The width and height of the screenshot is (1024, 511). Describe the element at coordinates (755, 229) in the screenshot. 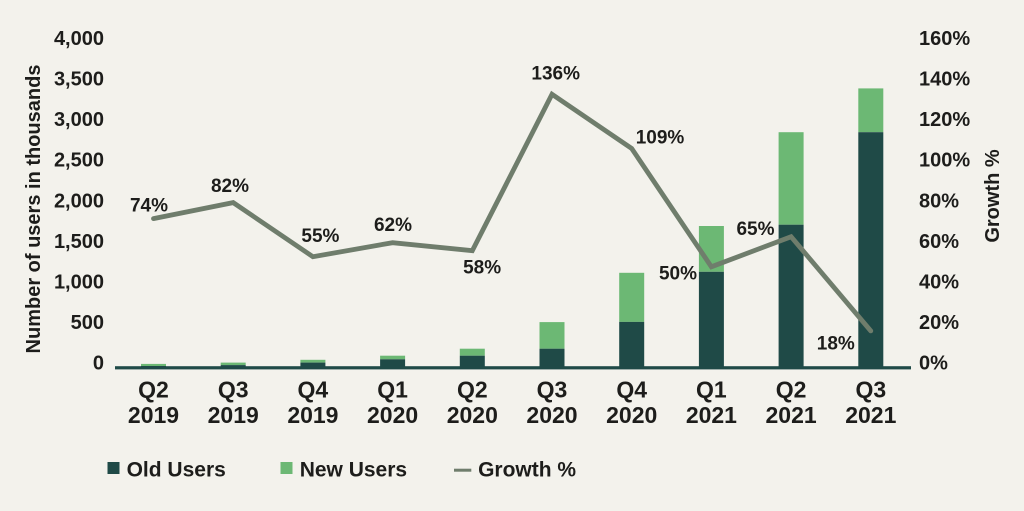

I see `svg-text: 65%` at that location.